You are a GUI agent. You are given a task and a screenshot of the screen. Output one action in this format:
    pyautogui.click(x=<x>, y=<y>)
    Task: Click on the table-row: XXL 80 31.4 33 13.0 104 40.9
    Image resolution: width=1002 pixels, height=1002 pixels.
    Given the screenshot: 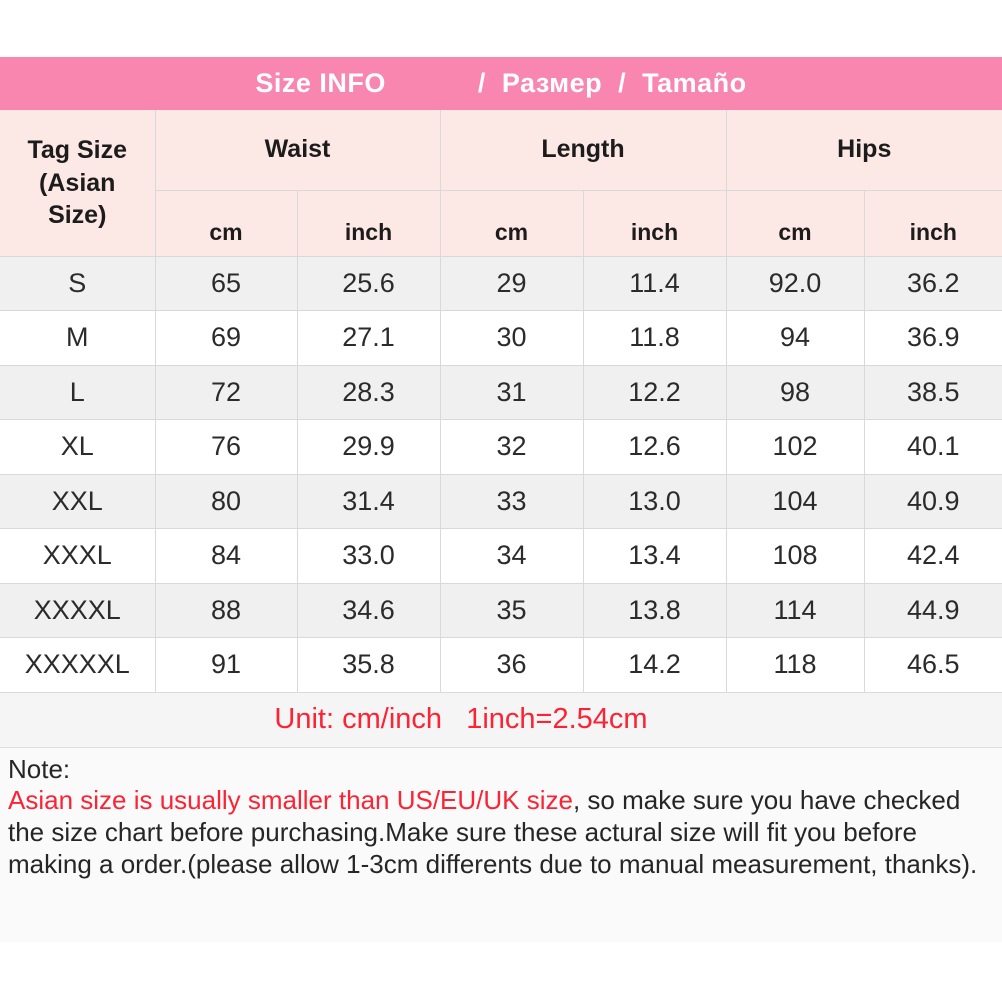 What is the action you would take?
    pyautogui.click(x=501, y=501)
    